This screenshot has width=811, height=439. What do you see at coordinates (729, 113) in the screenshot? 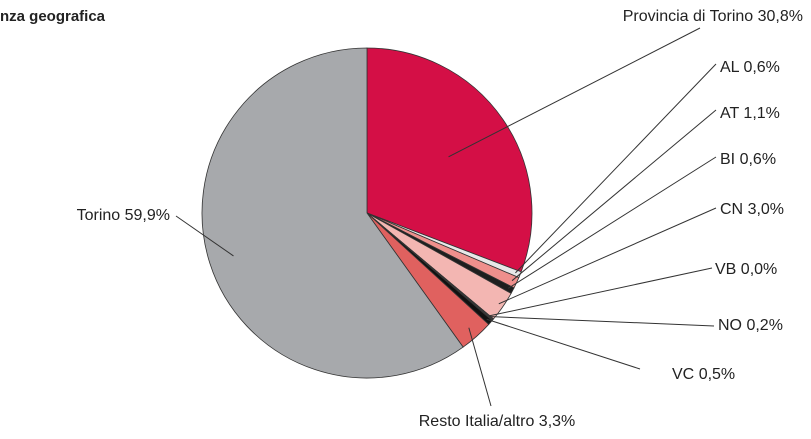
I see `slice-name: AT` at bounding box center [729, 113].